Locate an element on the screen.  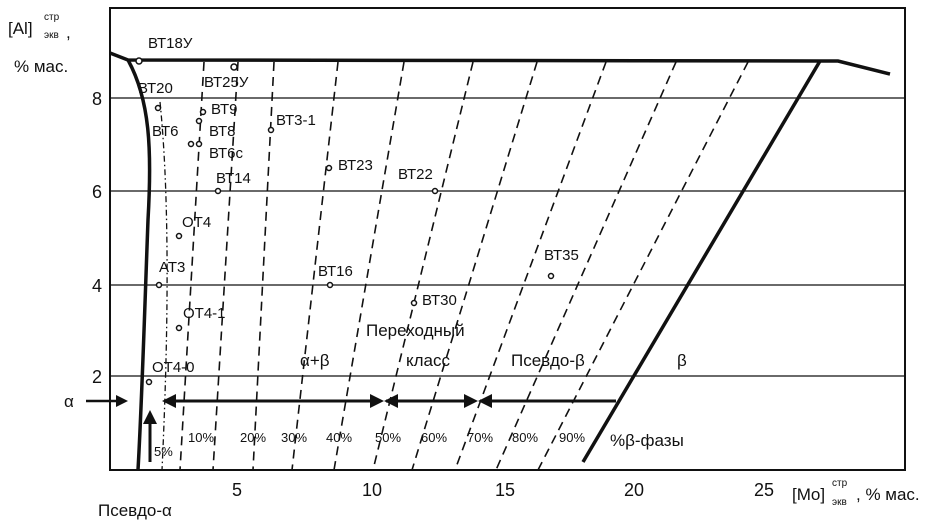
x-tick-25: 25 is located at coordinates (764, 490).